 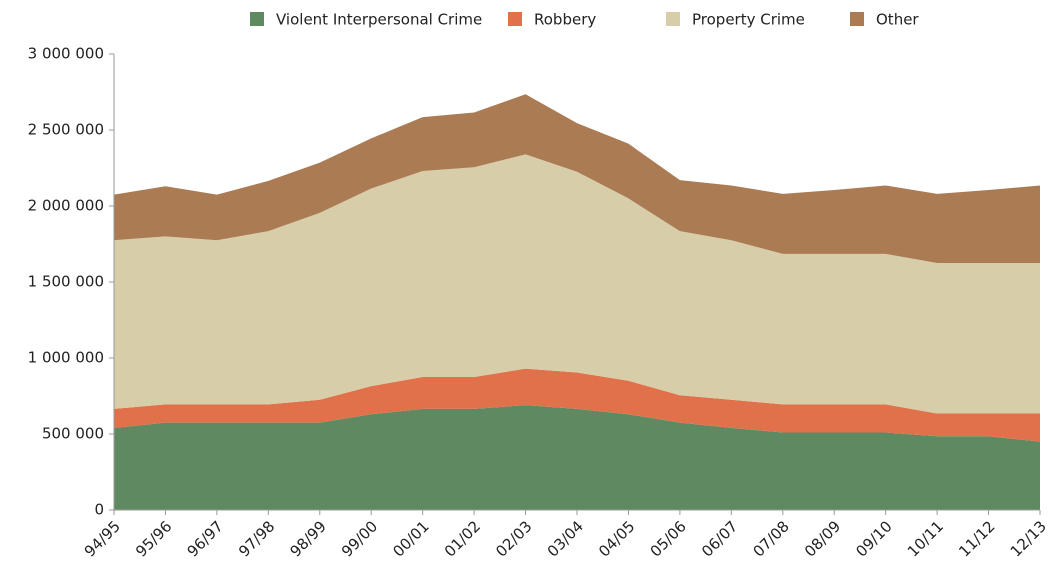 What do you see at coordinates (822, 538) in the screenshot?
I see `x-tick-label: 08/09` at bounding box center [822, 538].